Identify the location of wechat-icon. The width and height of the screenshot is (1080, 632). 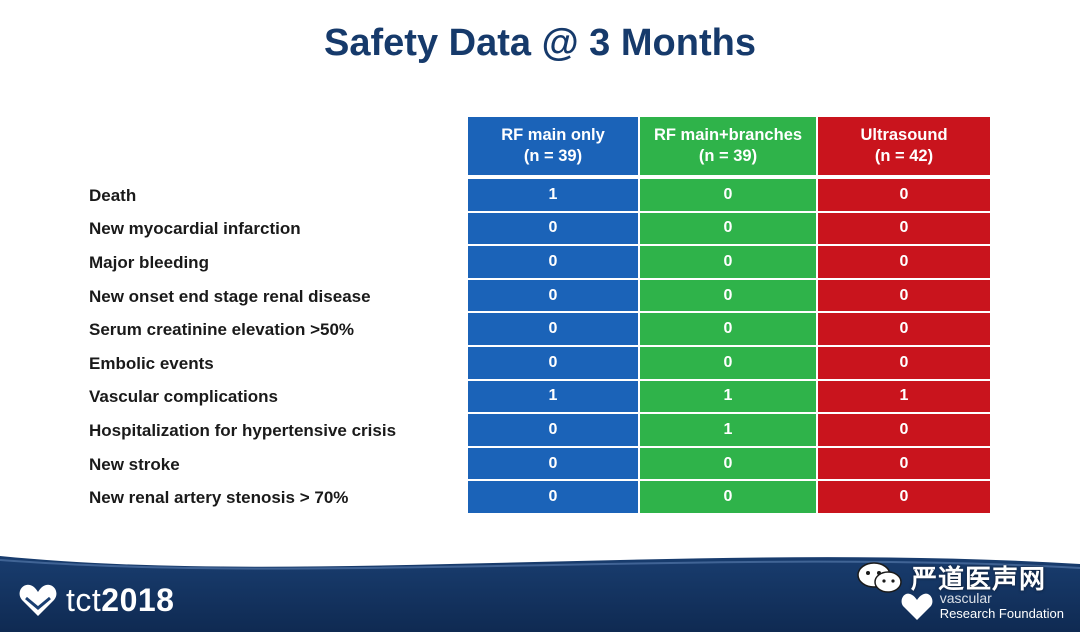
(879, 577).